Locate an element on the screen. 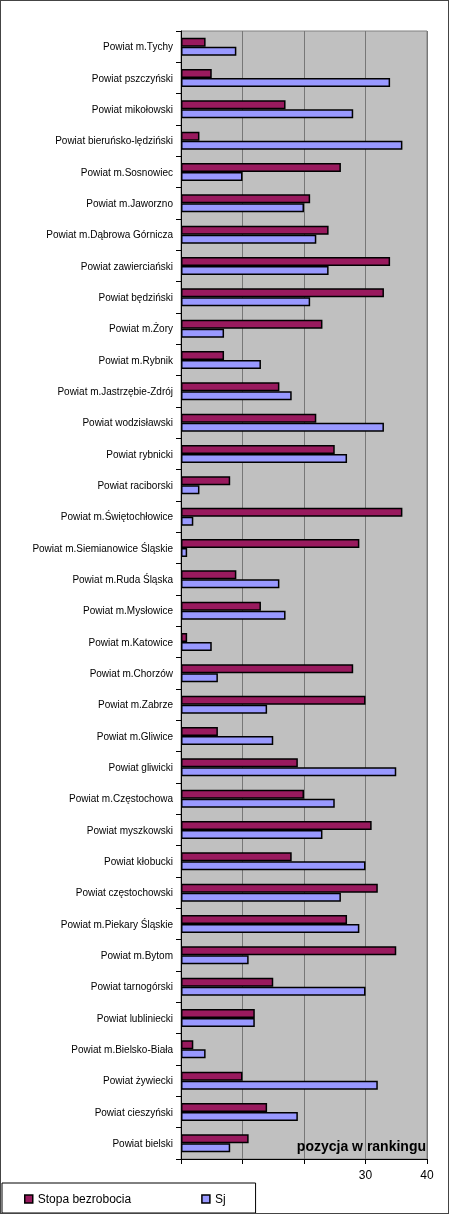 Image resolution: width=449 pixels, height=1214 pixels. y-tick-label: Powiat m.Zabrze is located at coordinates (135, 705).